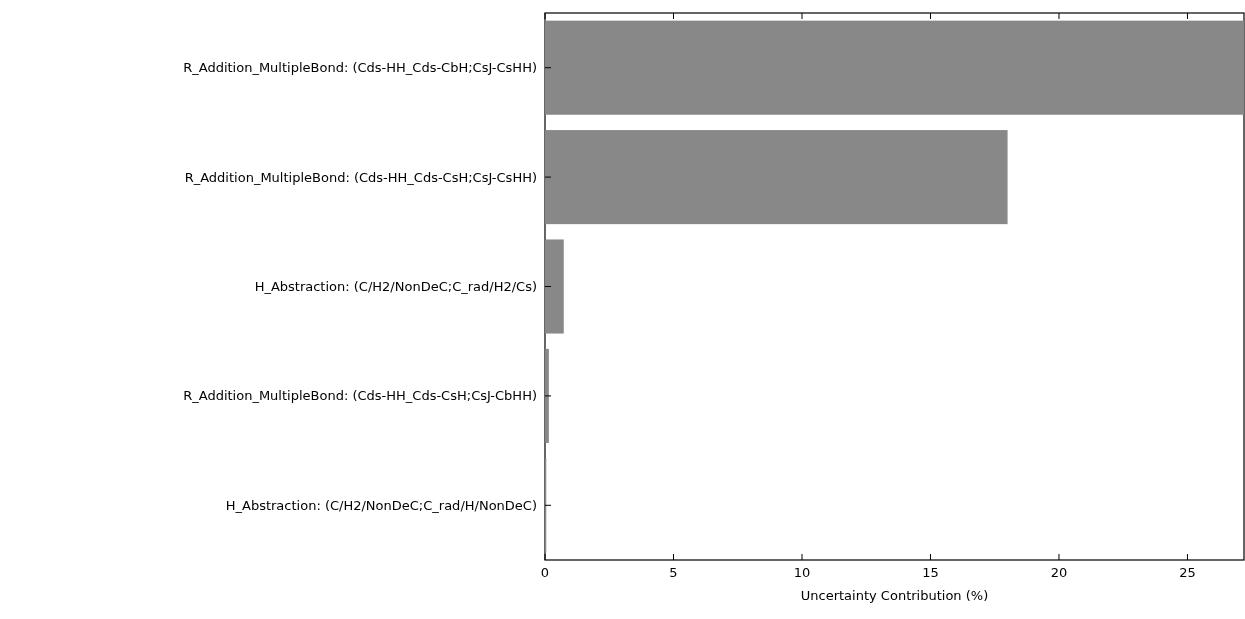 The height and width of the screenshot is (619, 1245). Describe the element at coordinates (395, 287) in the screenshot. I see `y-tick-label: H_Abstraction: (C/H2/NonDeC;C_rad/H2/Cs)` at that location.